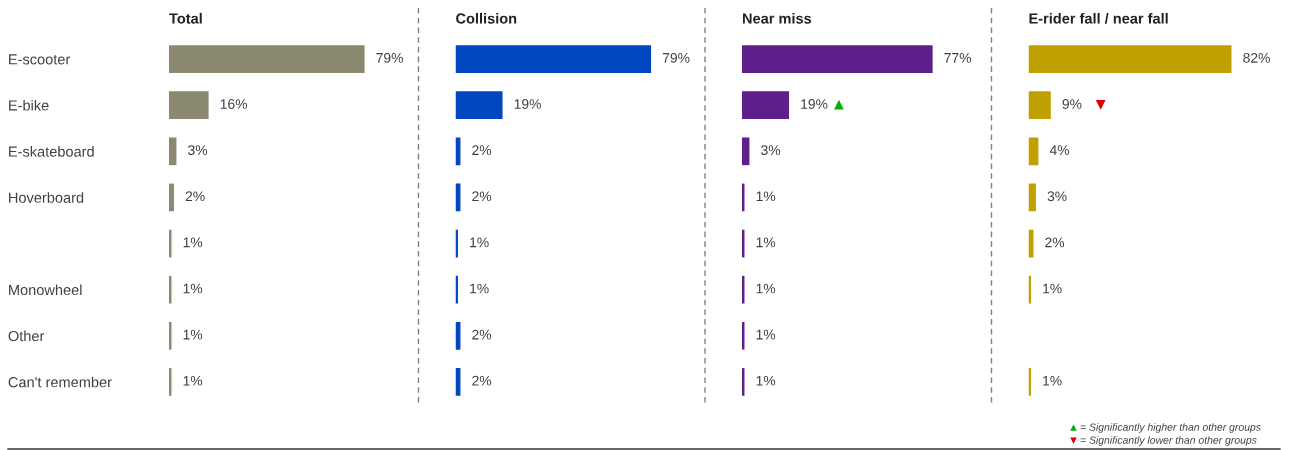 The width and height of the screenshot is (1290, 450). What do you see at coordinates (958, 58) in the screenshot?
I see `data-label: 77%` at bounding box center [958, 58].